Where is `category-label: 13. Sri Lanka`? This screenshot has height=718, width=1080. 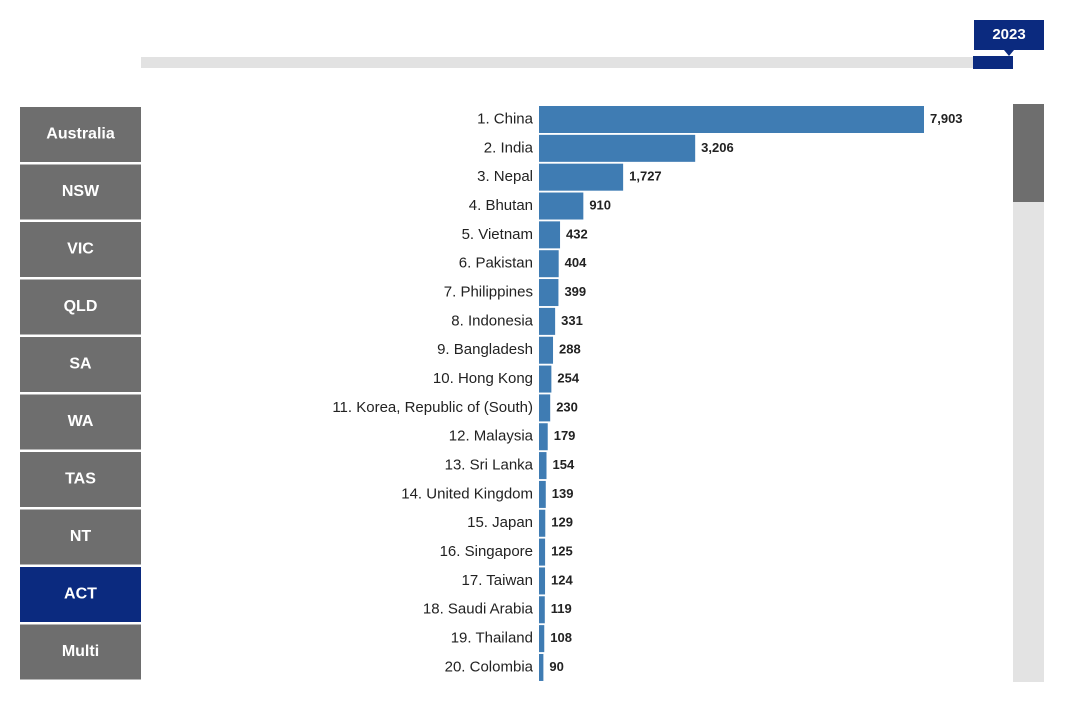 category-label: 13. Sri Lanka is located at coordinates (489, 465).